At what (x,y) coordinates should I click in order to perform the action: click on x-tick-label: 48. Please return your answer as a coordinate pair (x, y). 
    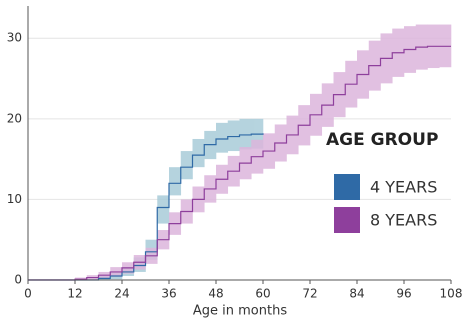
    Looking at the image, I should click on (215, 294).